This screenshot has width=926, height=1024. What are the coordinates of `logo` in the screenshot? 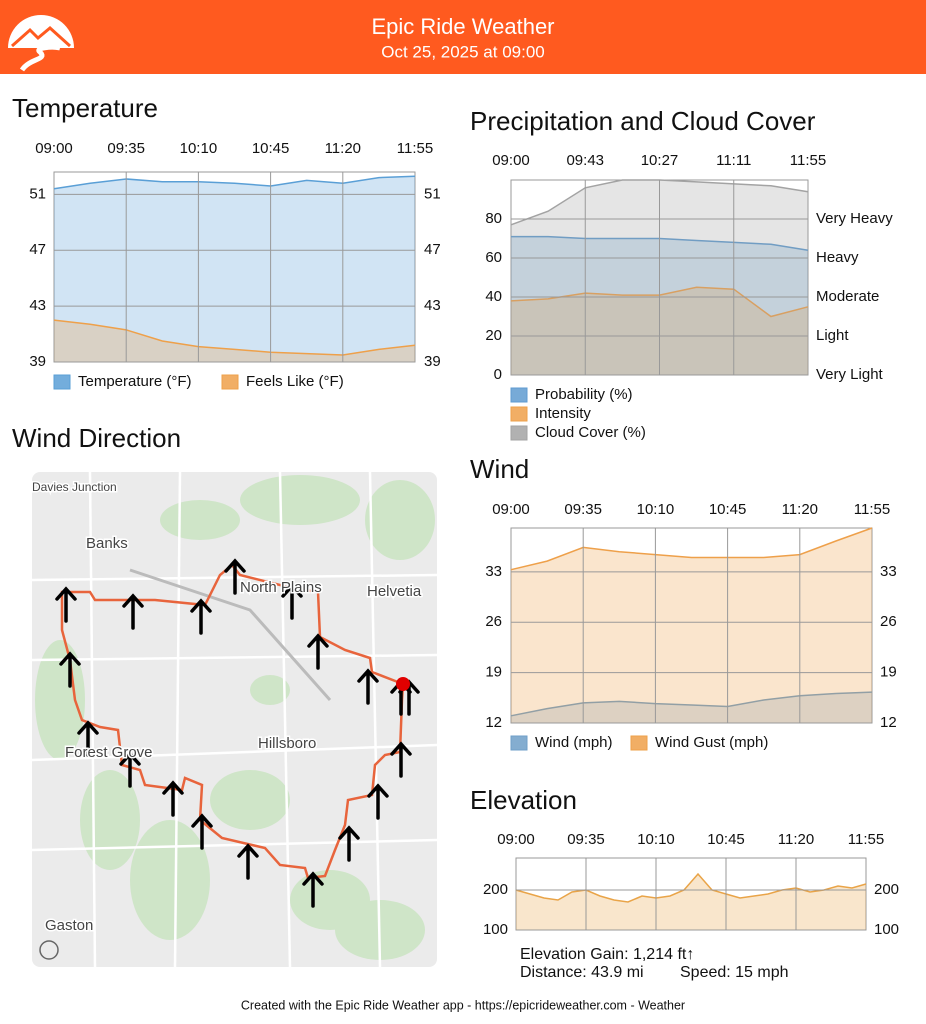 It's located at (41, 43).